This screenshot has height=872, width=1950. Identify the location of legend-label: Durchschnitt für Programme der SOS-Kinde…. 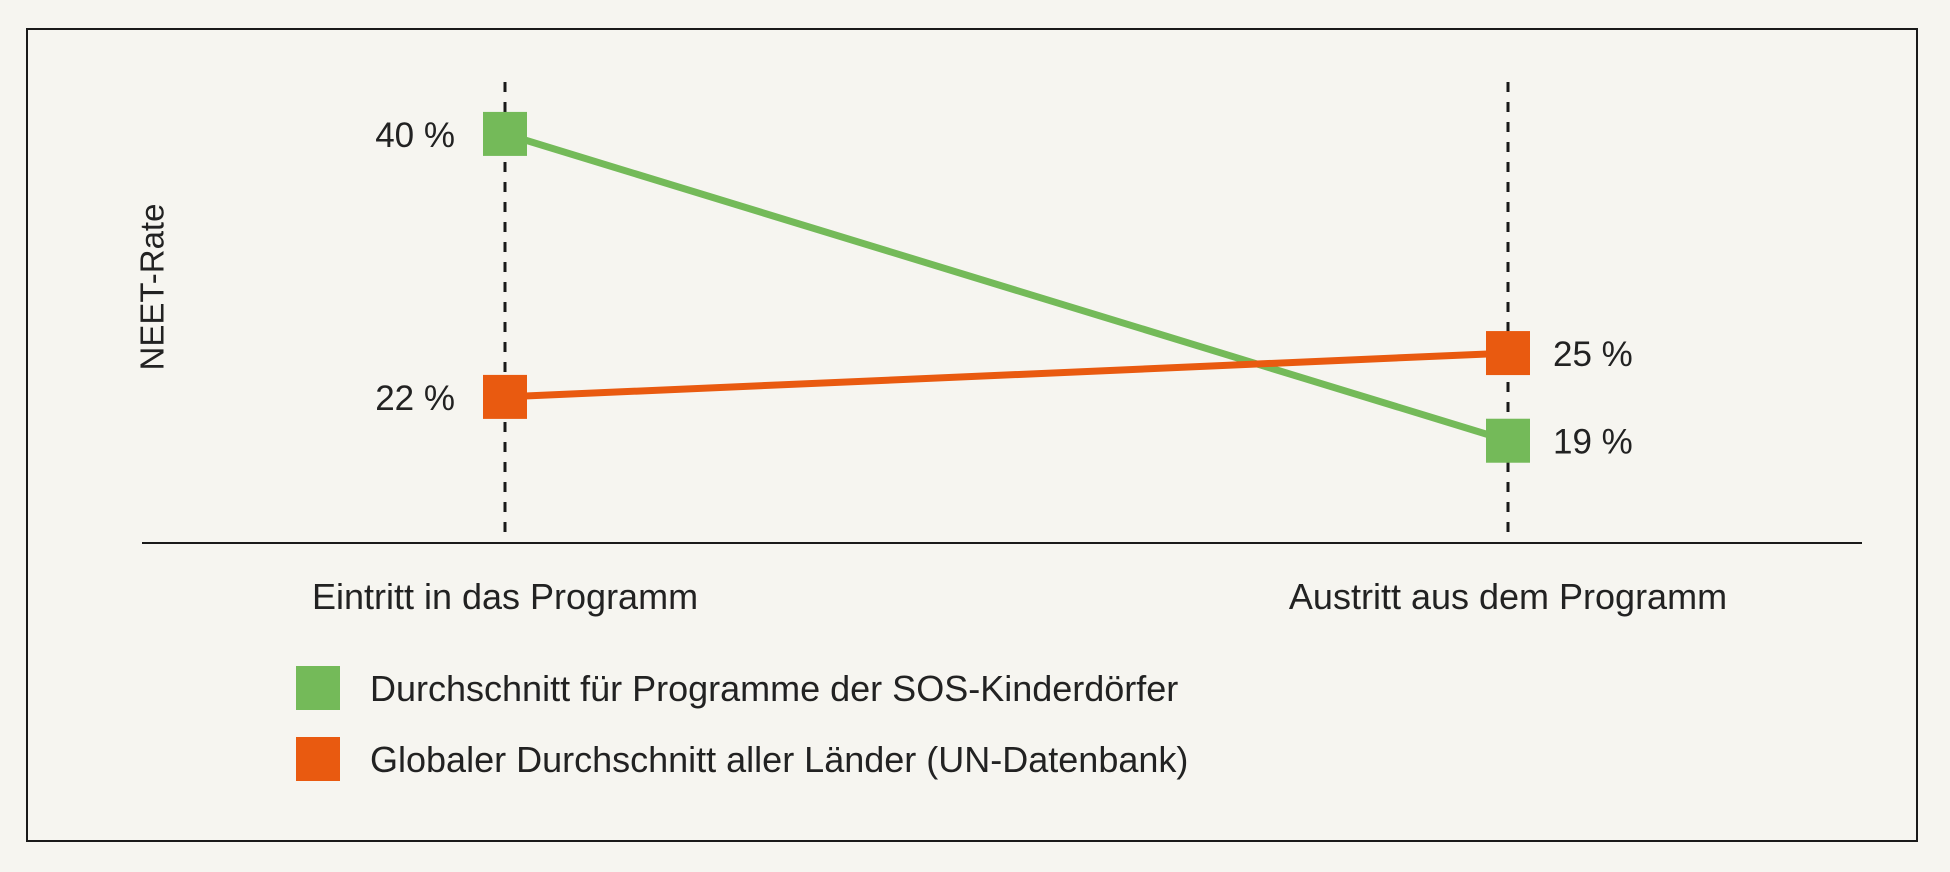
(774, 688).